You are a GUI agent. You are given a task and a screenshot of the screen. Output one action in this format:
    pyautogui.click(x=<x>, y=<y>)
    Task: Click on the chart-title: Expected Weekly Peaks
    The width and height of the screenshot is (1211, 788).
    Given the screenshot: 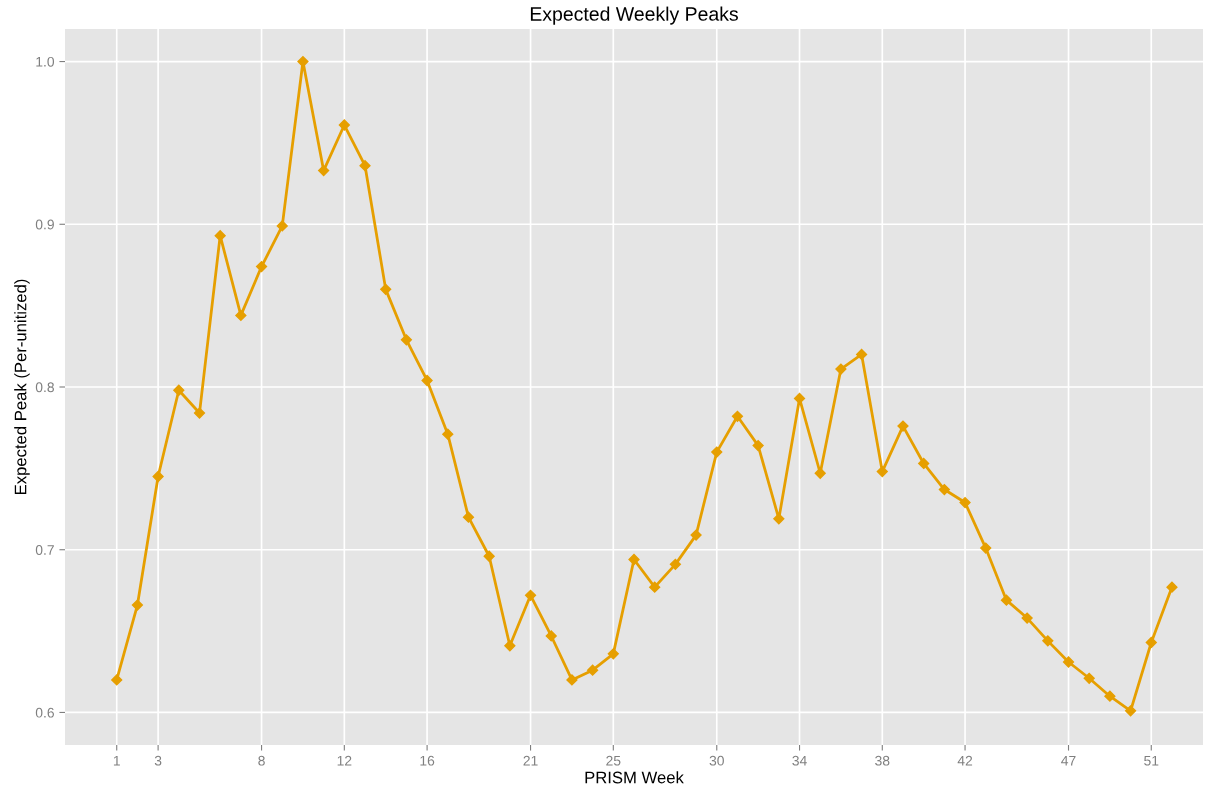 What is the action you would take?
    pyautogui.click(x=634, y=15)
    